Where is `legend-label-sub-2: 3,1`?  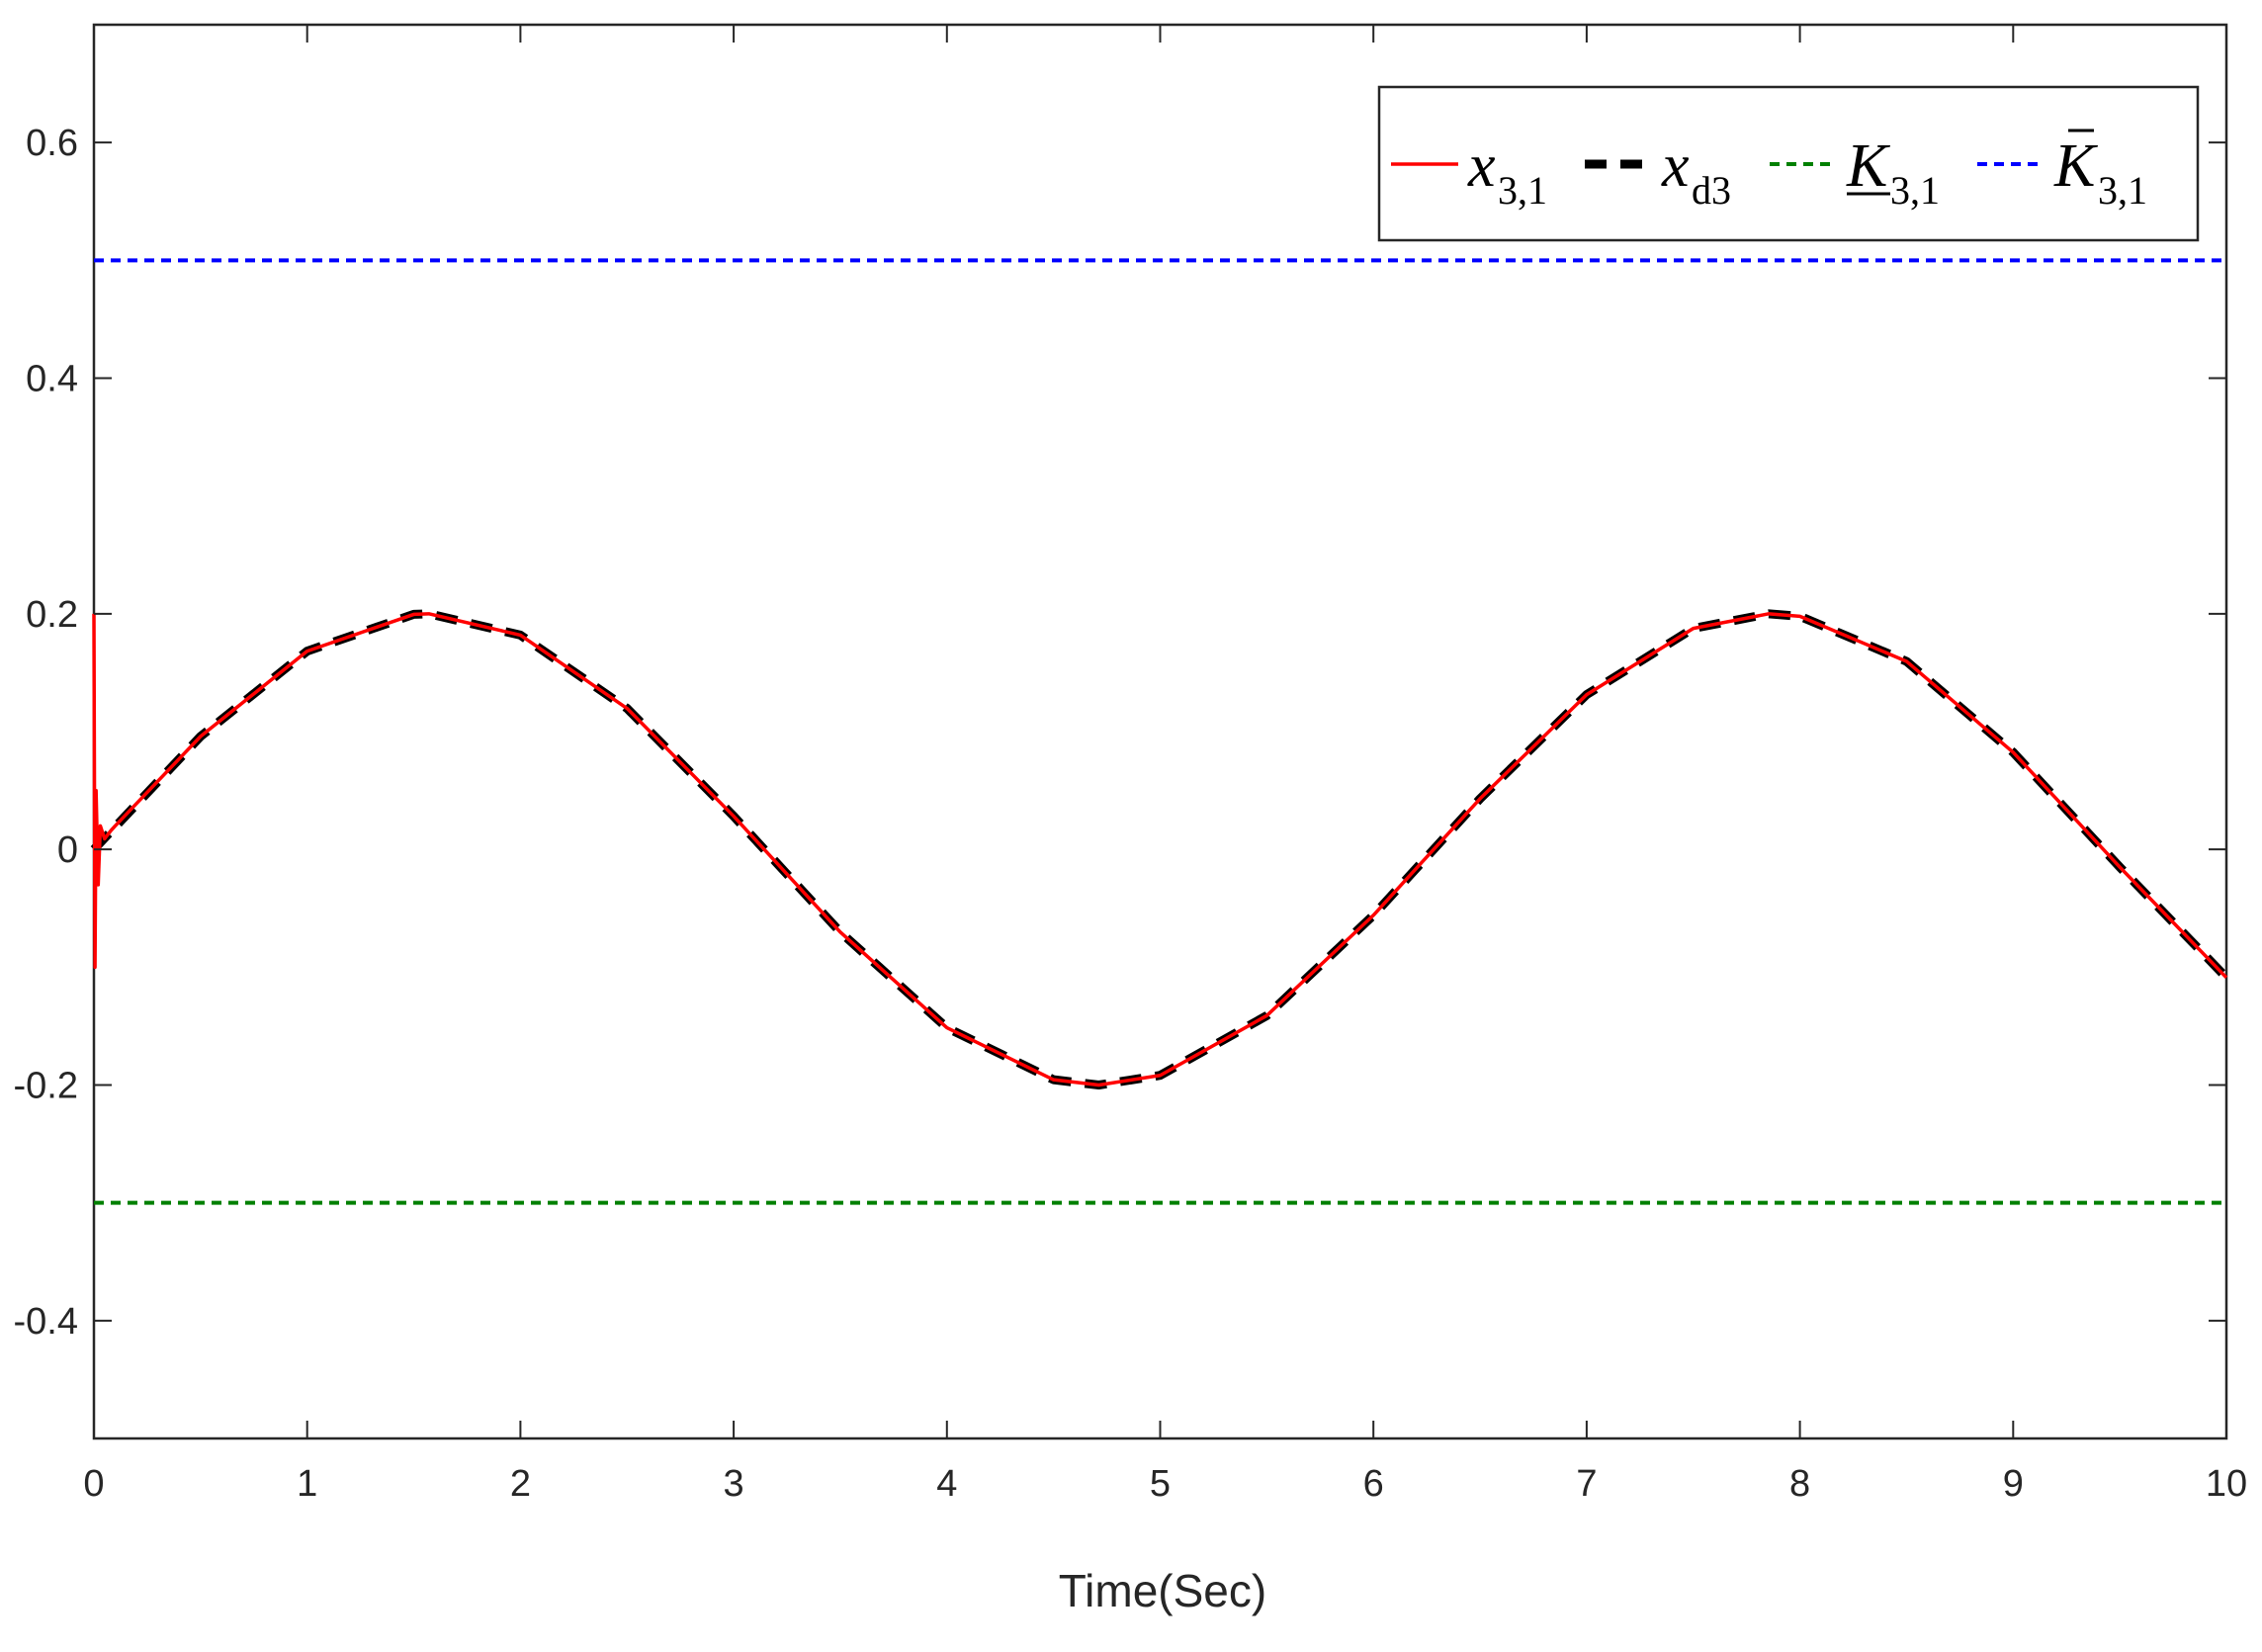 legend-label-sub-2: 3,1 is located at coordinates (1915, 190).